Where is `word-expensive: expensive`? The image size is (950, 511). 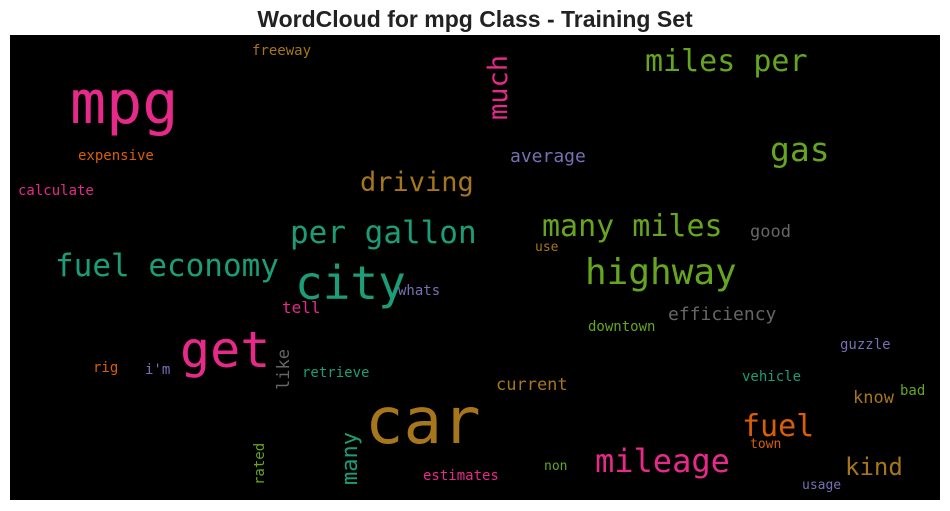
word-expensive: expensive is located at coordinates (116, 156).